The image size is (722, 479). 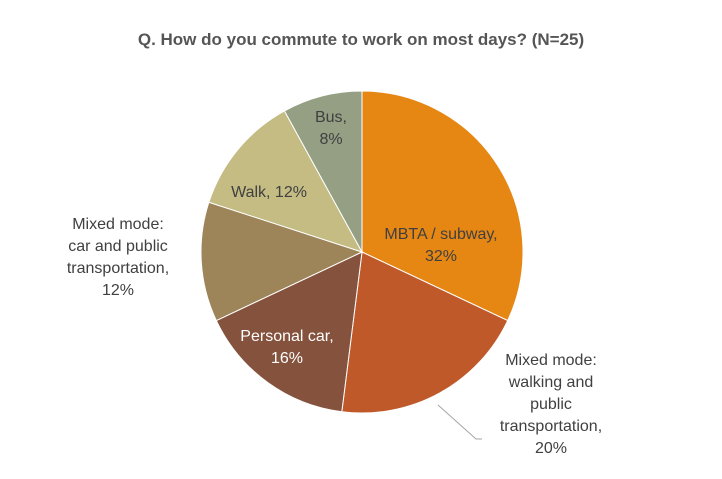 What do you see at coordinates (440, 245) in the screenshot?
I see `slice-label: MBTA / subway, 32%` at bounding box center [440, 245].